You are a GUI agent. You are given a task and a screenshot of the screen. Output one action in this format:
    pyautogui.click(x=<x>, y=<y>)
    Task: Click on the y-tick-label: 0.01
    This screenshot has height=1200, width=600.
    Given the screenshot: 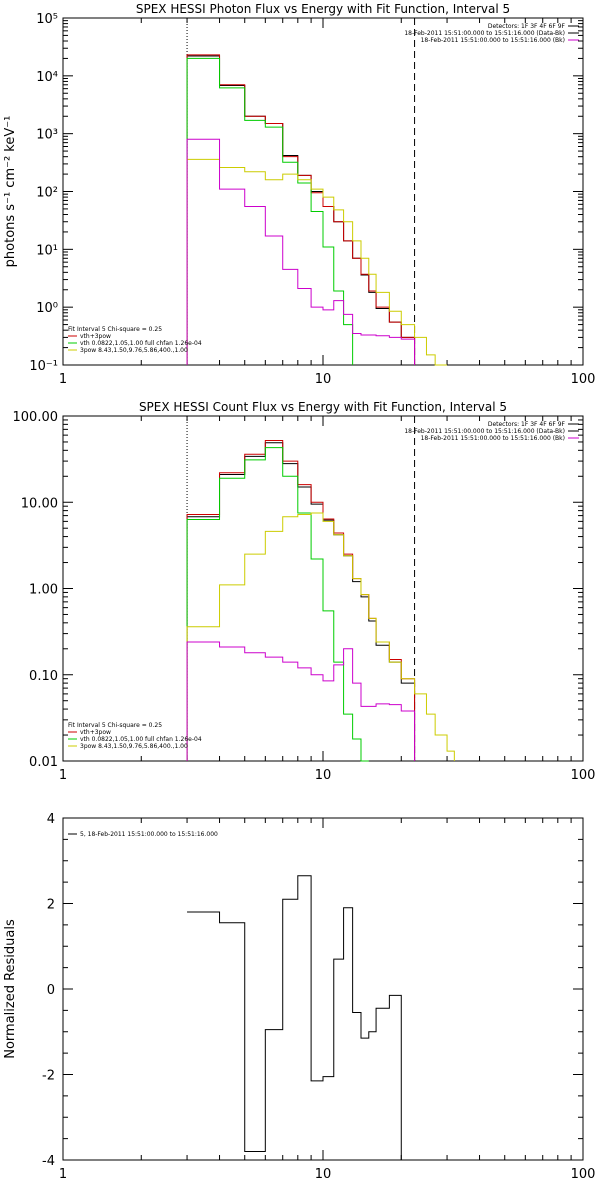 What is the action you would take?
    pyautogui.click(x=43, y=762)
    